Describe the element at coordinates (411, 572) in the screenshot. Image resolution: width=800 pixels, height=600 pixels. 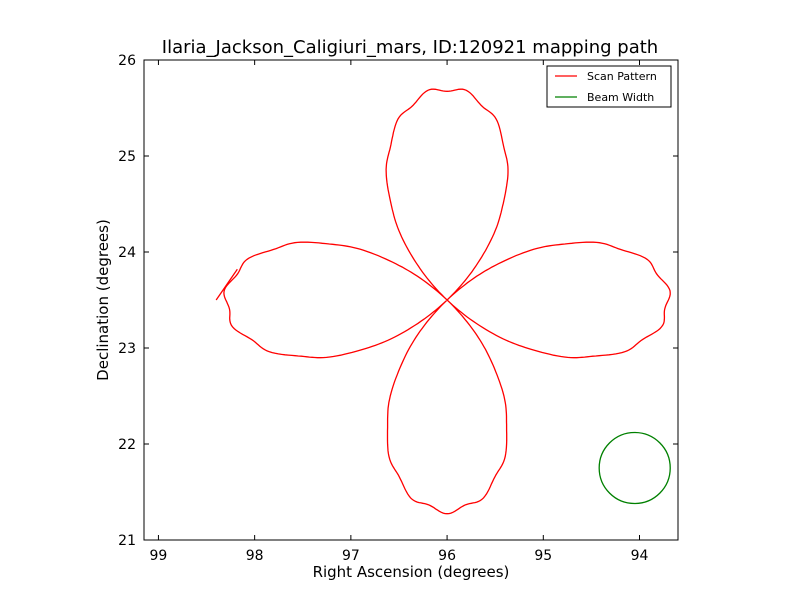
I see `x-axis-label: Right Ascension (degrees)` at that location.